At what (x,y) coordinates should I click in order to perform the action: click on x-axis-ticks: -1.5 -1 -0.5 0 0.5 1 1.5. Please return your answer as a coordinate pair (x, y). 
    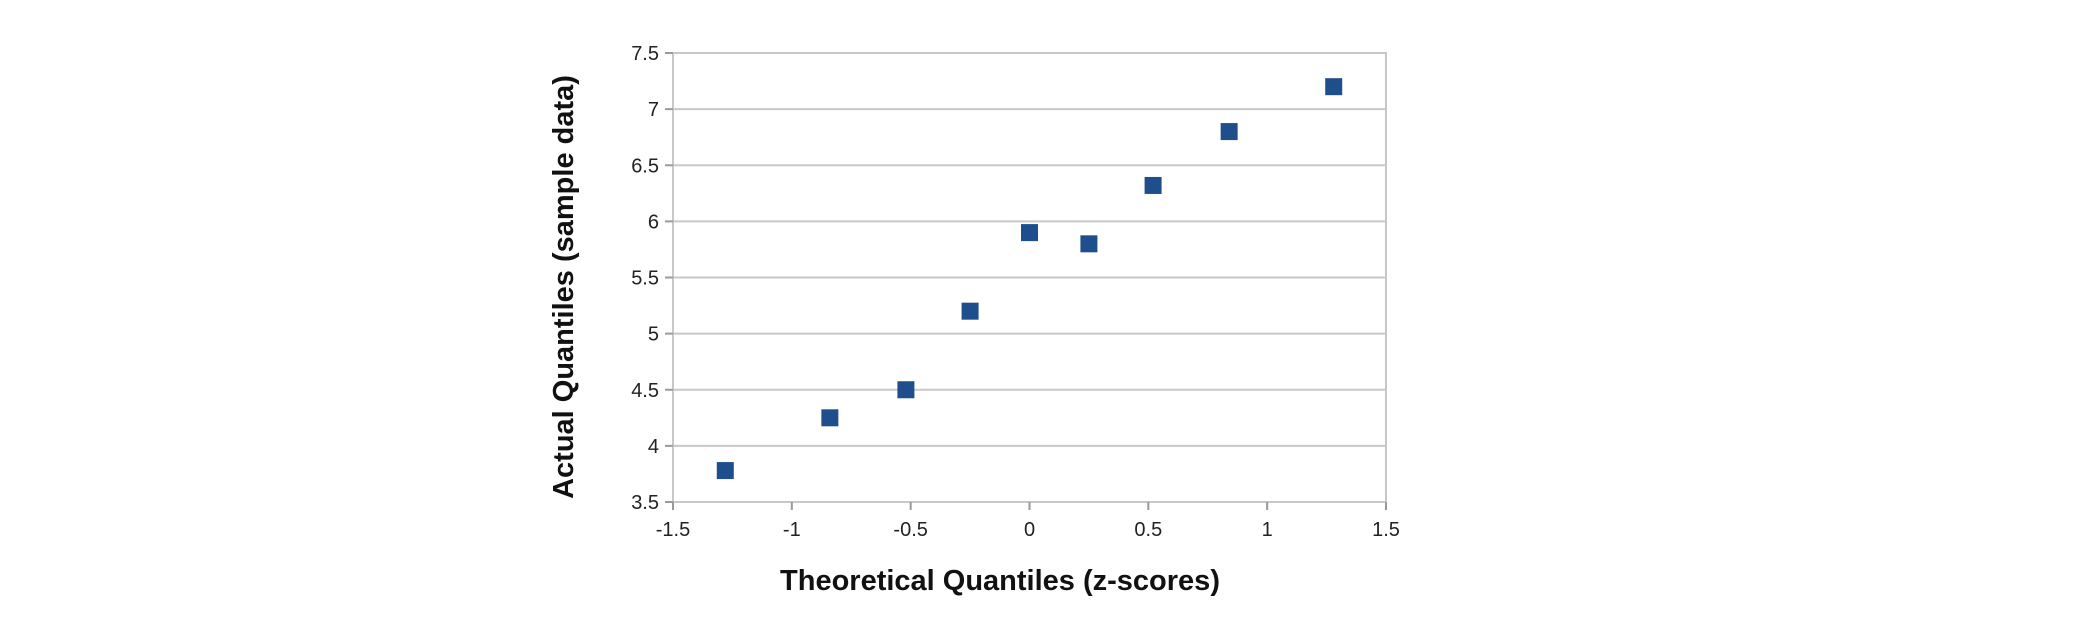
    Looking at the image, I should click on (1028, 521).